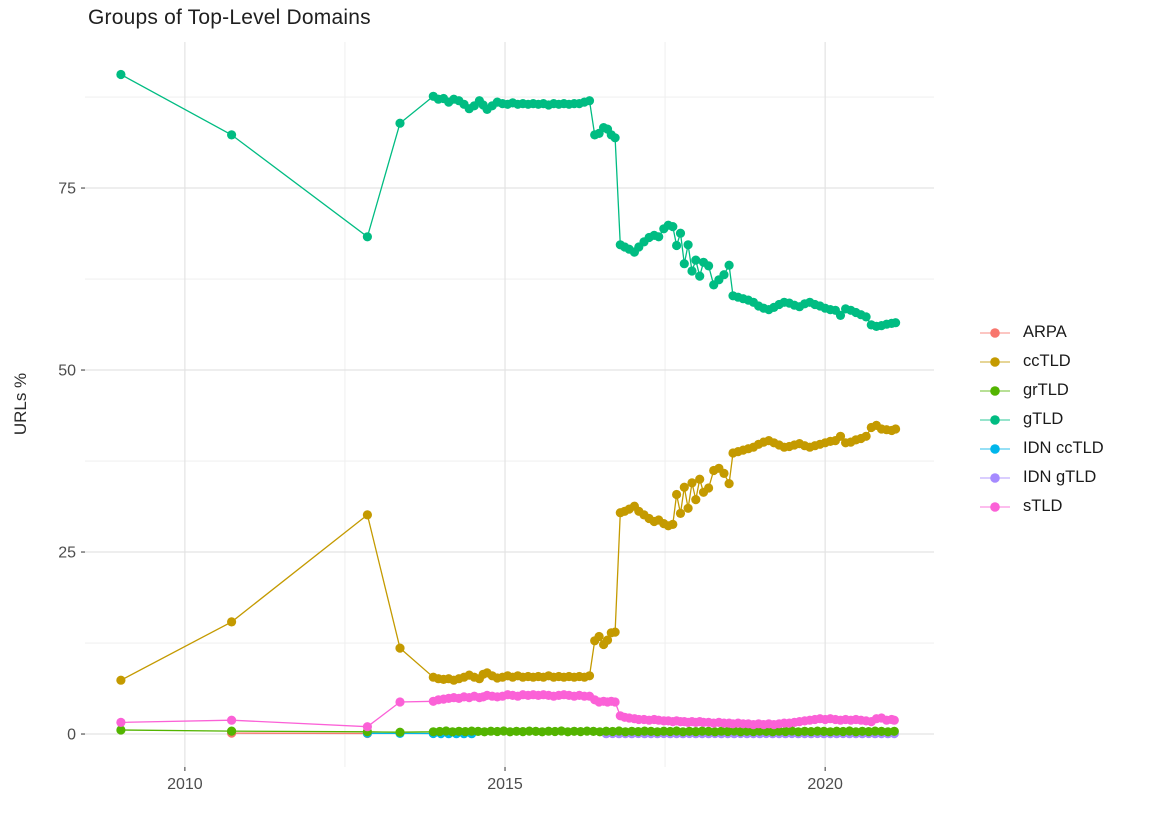 The width and height of the screenshot is (1164, 827). I want to click on legend: ARPA ccTLD grTLD gTLD IDN ccTLD IDN gTLD sTLD, so click(1041, 419).